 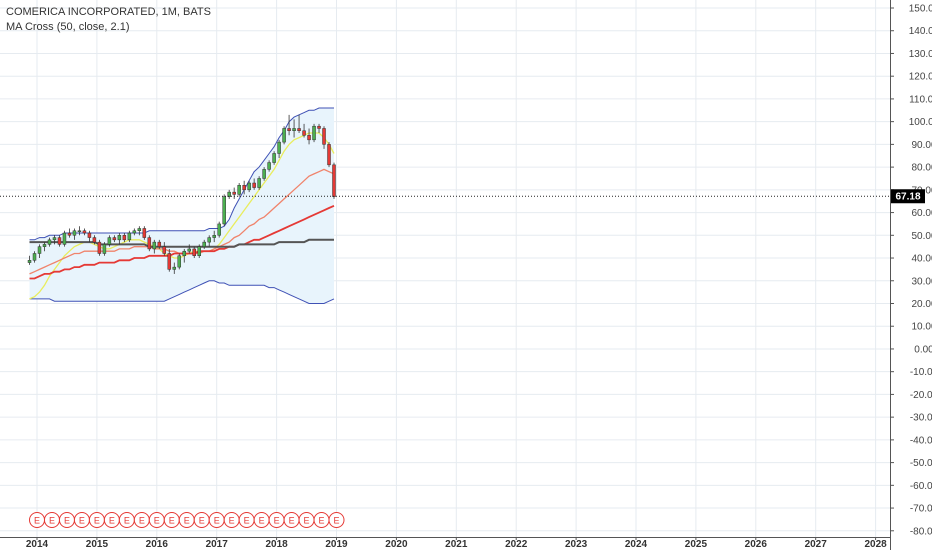 What do you see at coordinates (157, 544) in the screenshot?
I see `time-tick-label: 2016` at bounding box center [157, 544].